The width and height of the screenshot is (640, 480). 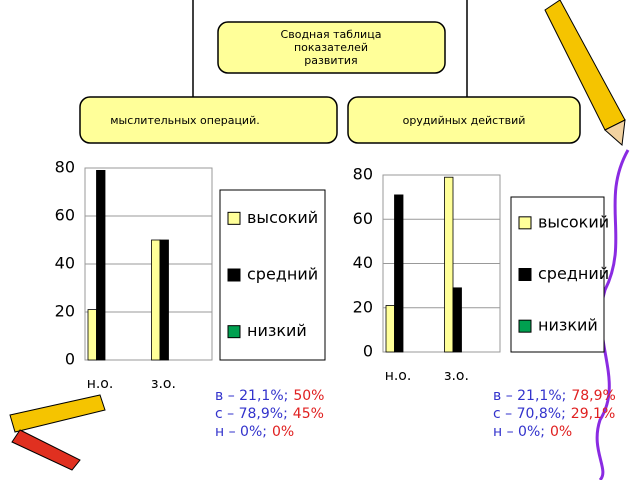 I want to click on branch-label: орудийных действий, so click(x=464, y=120).